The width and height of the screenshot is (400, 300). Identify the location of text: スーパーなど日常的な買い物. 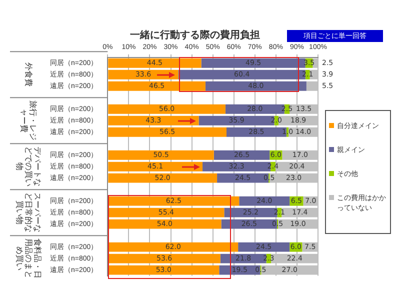
(28, 212).